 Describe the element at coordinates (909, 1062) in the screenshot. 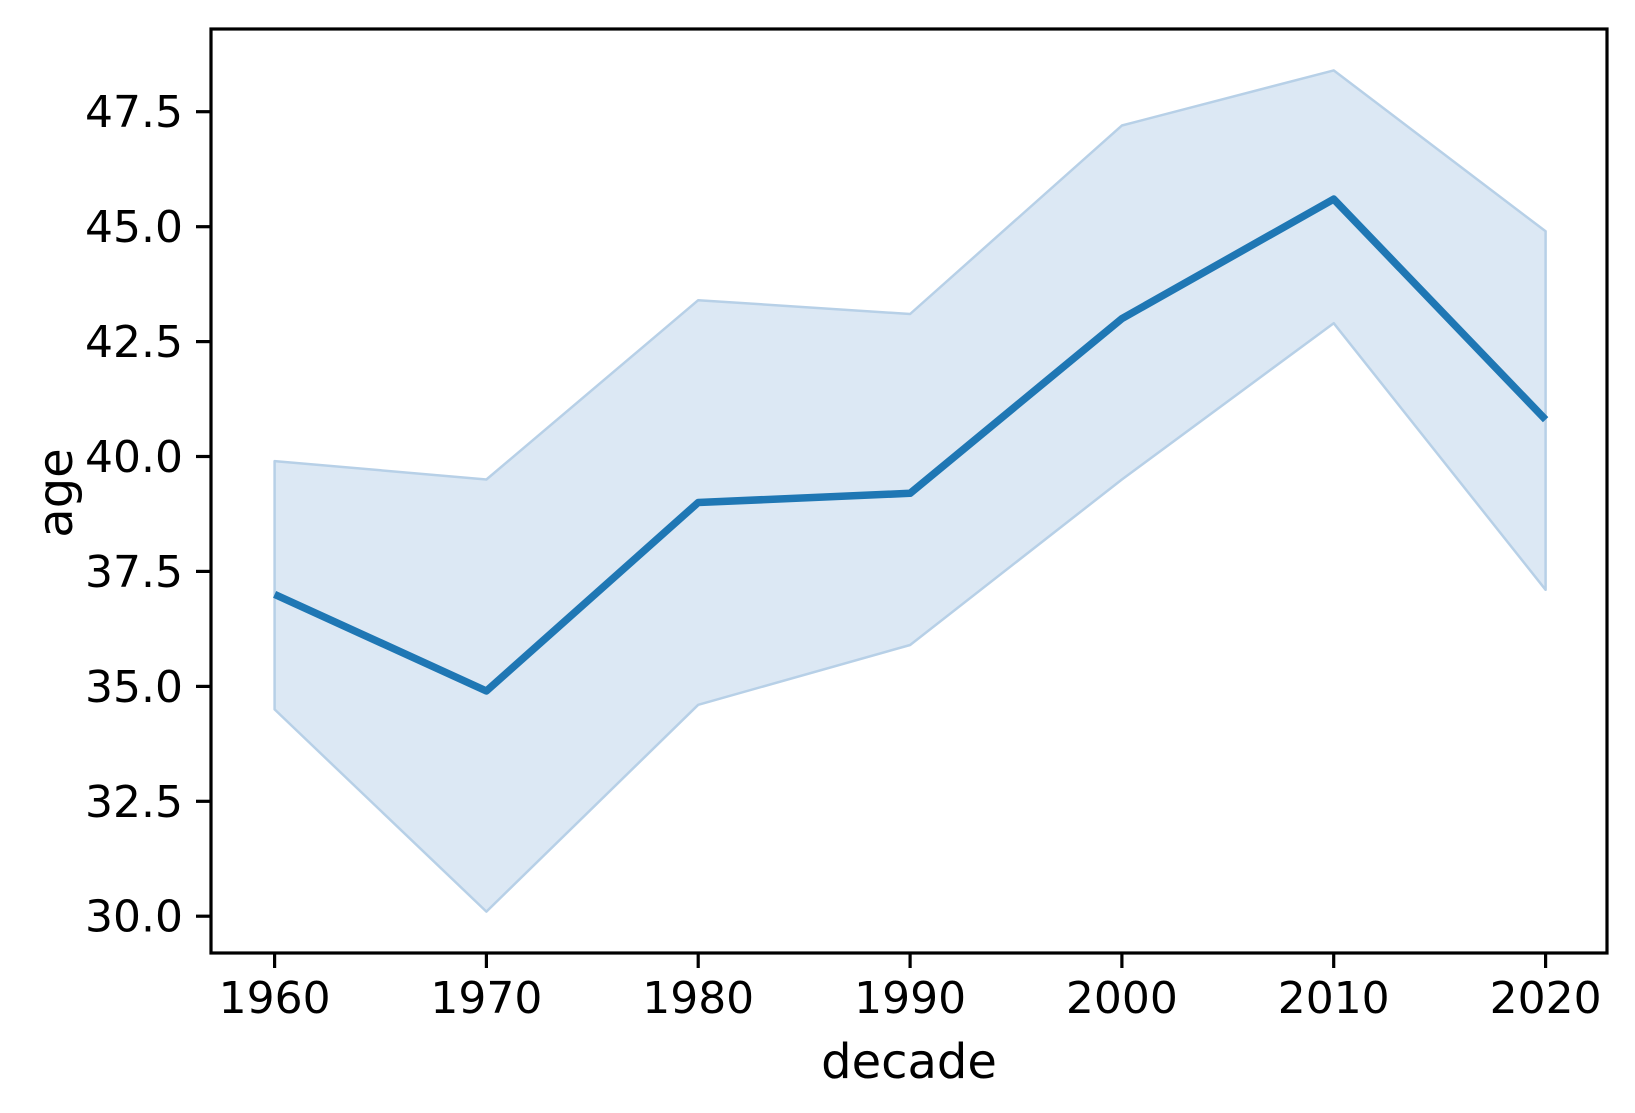

I see `x-axis-label: decade` at that location.